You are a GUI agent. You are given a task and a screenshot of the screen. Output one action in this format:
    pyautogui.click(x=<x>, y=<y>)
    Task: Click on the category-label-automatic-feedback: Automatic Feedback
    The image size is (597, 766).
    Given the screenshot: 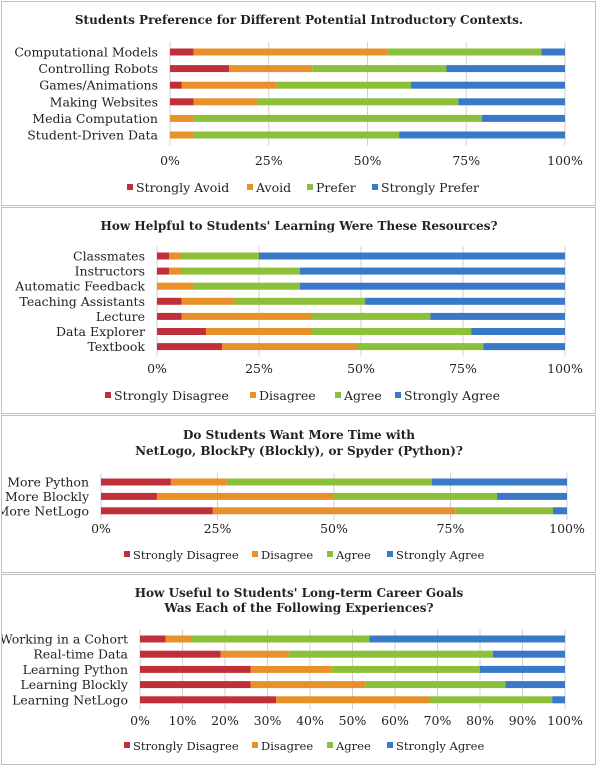 What is the action you would take?
    pyautogui.click(x=79, y=286)
    